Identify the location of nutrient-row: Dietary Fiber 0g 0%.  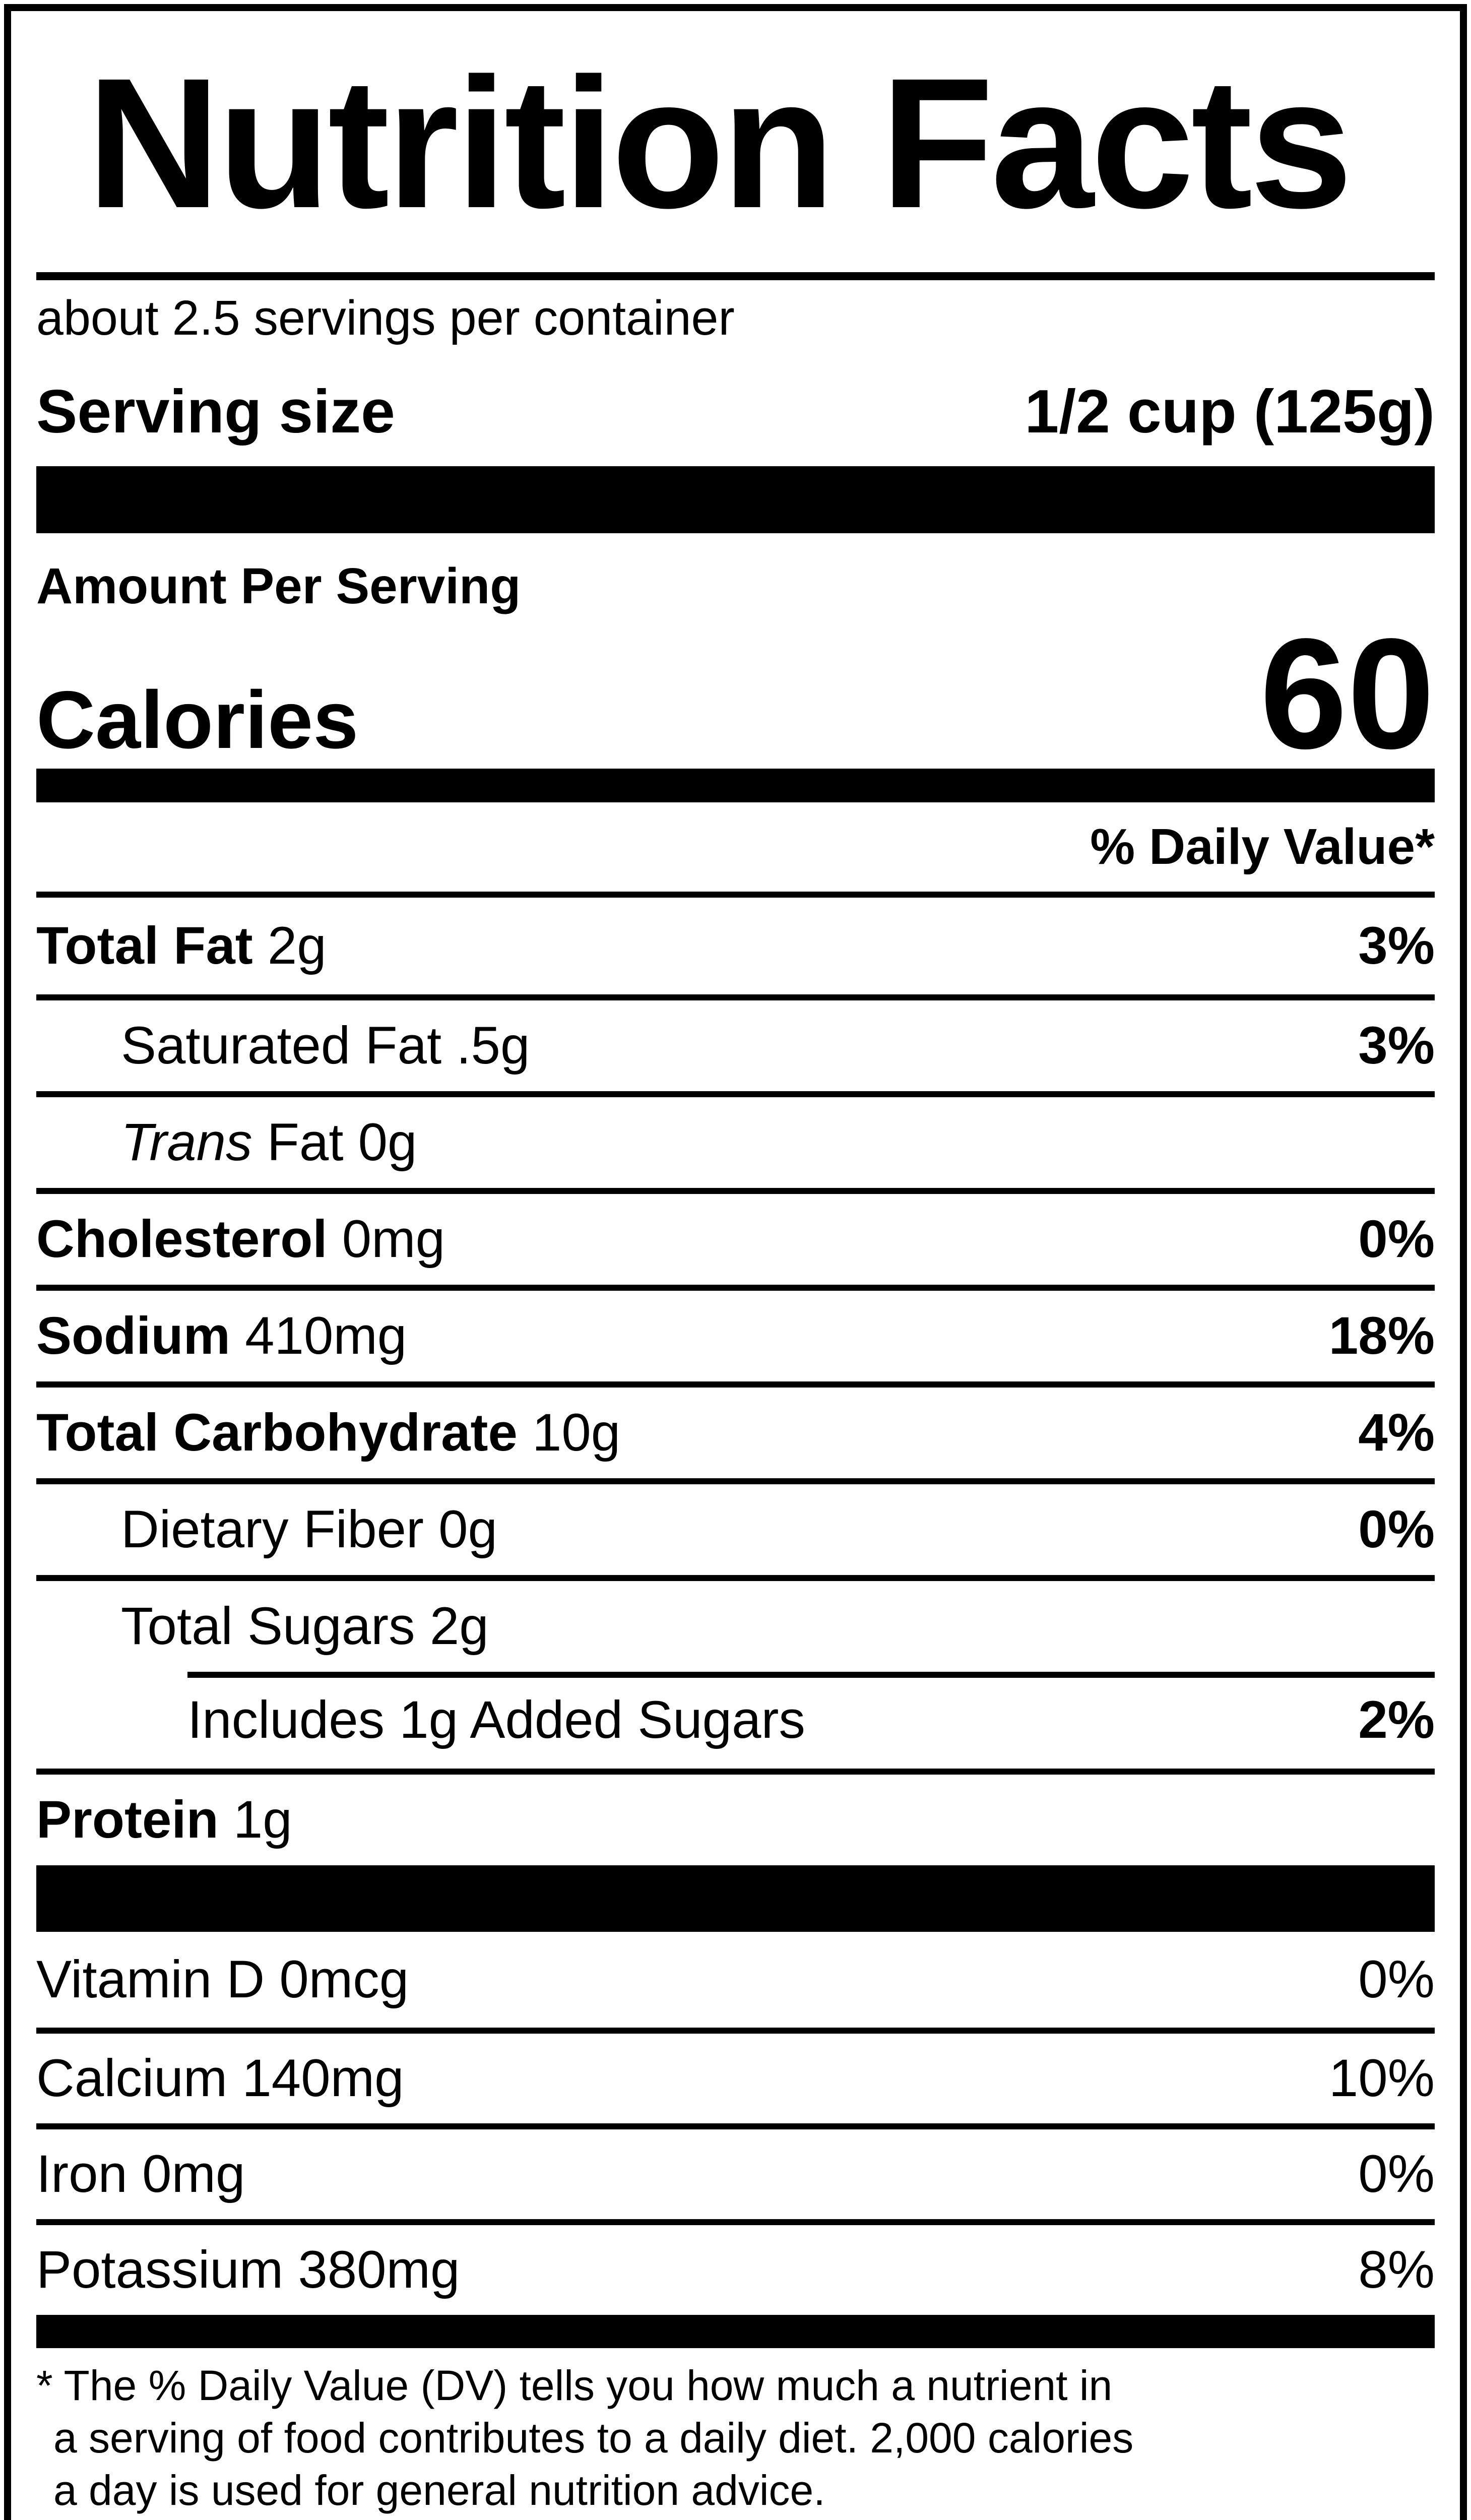
(735, 1526).